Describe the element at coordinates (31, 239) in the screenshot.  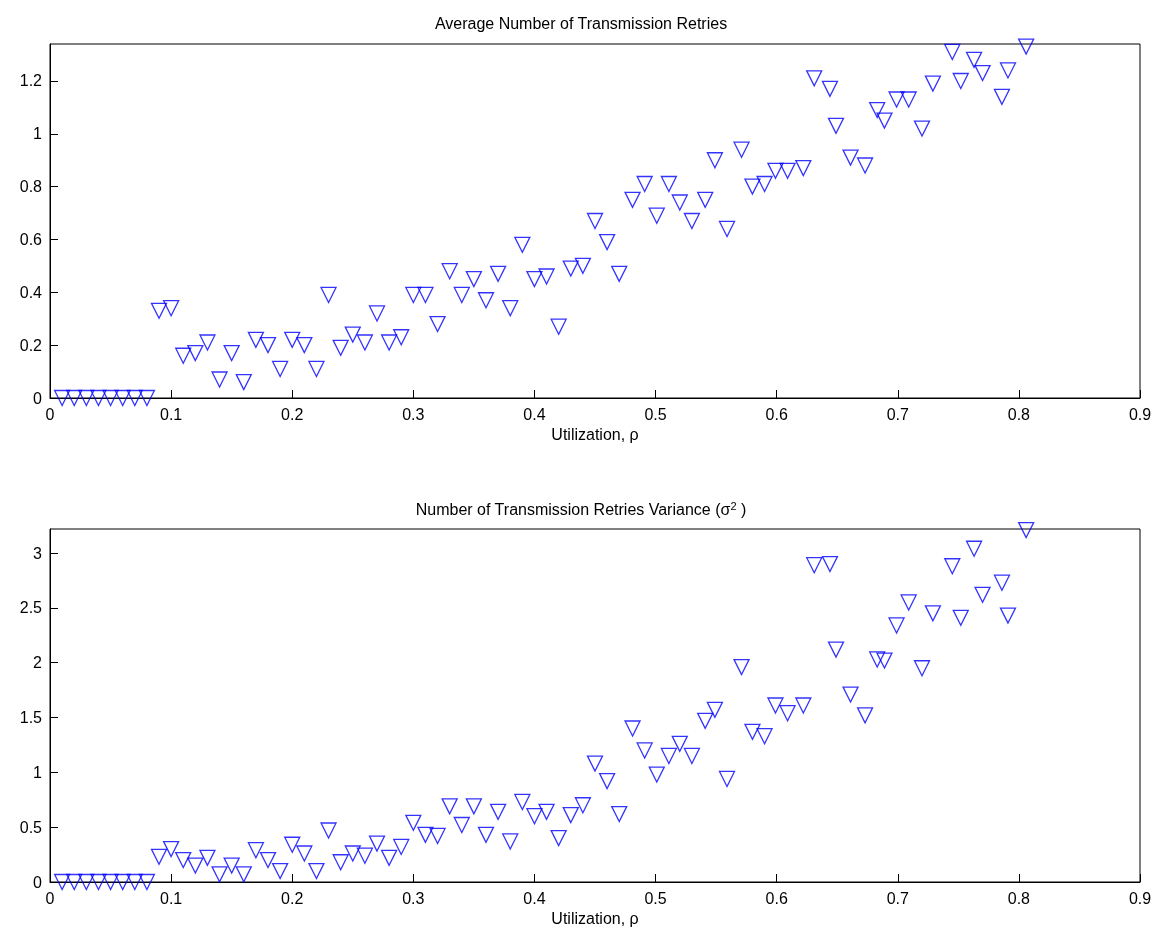
I see `y-tick-label: 0.6` at that location.